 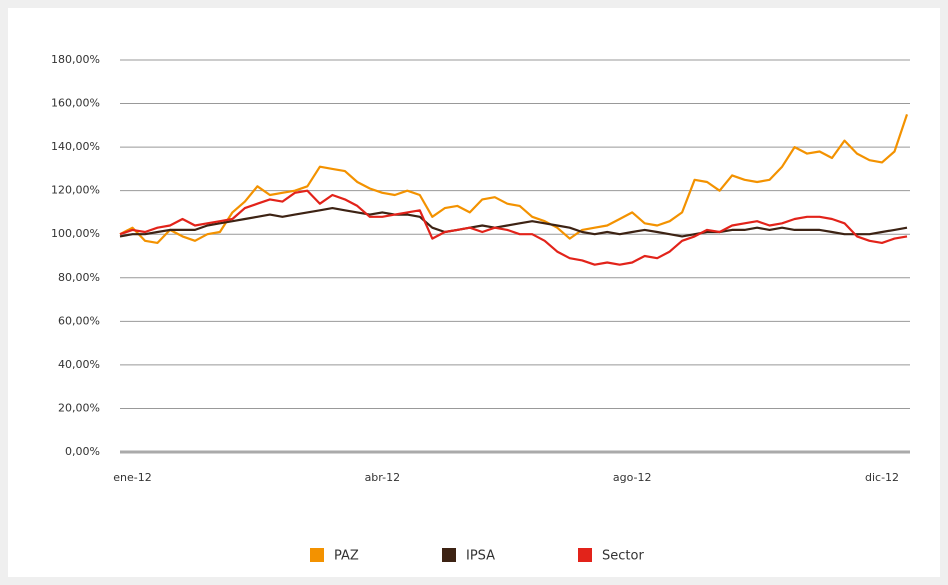 I want to click on y-tick-label: 20,00%, so click(x=79, y=407).